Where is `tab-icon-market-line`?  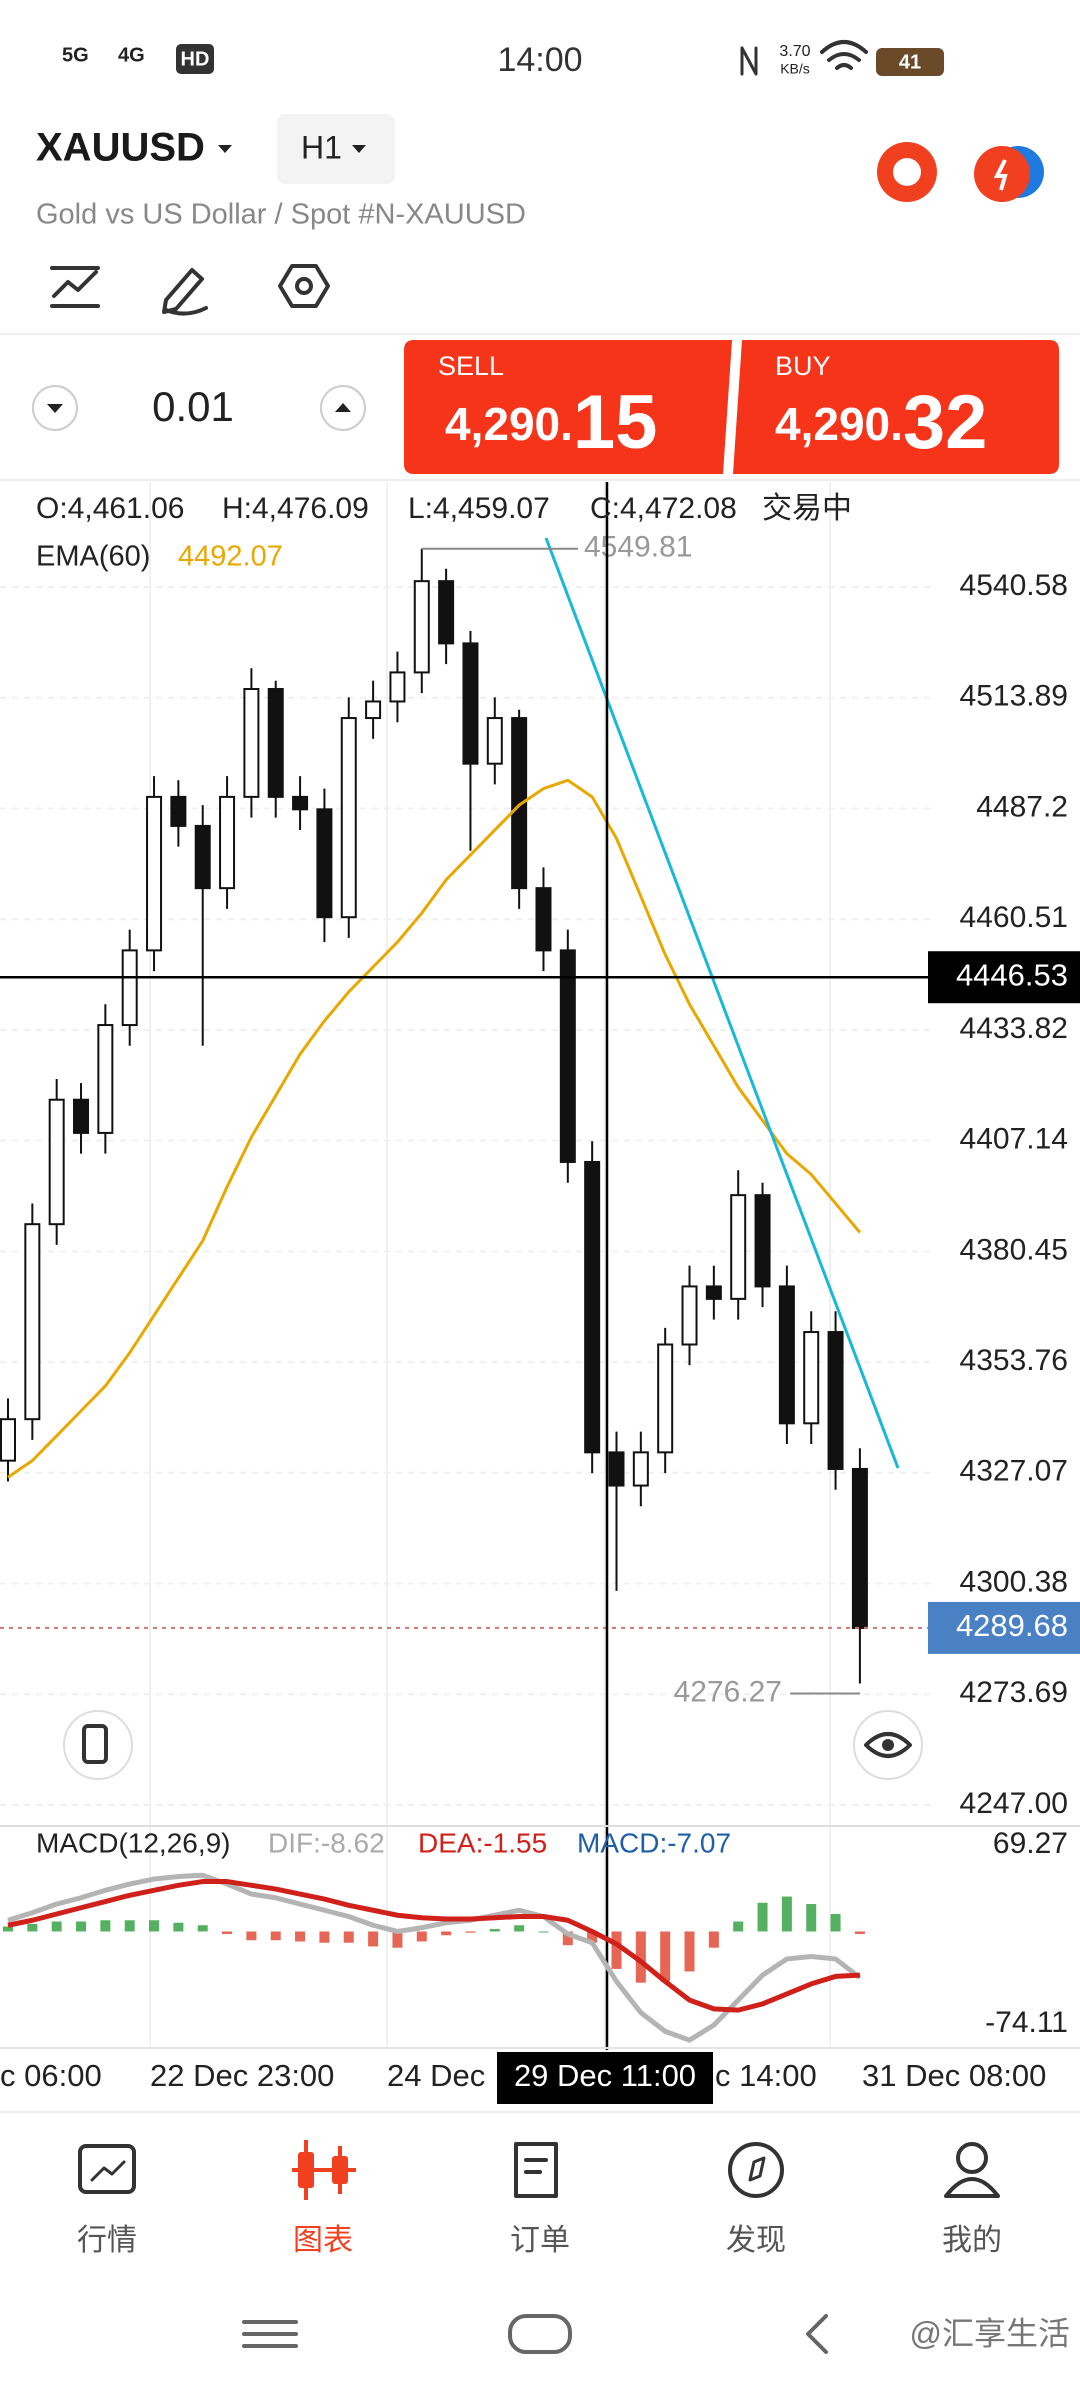 tab-icon-market-line is located at coordinates (108, 2171).